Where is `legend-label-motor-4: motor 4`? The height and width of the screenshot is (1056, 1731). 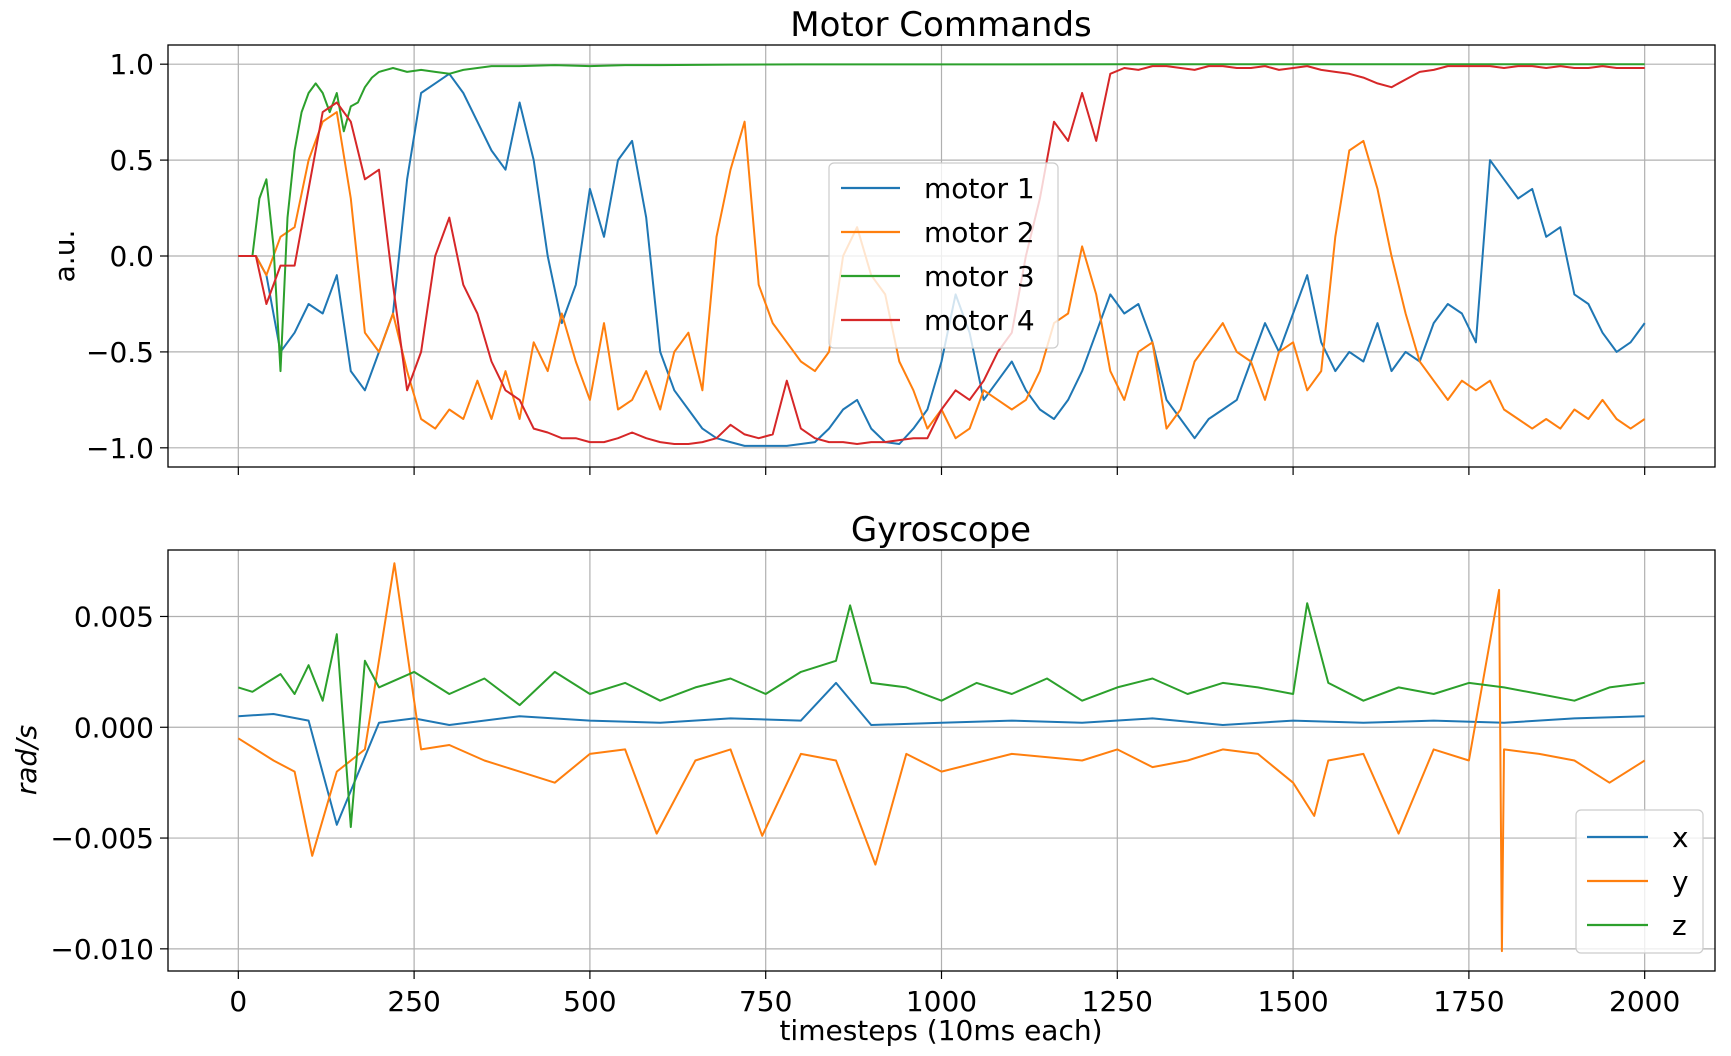
legend-label-motor-4: motor 4 is located at coordinates (979, 320).